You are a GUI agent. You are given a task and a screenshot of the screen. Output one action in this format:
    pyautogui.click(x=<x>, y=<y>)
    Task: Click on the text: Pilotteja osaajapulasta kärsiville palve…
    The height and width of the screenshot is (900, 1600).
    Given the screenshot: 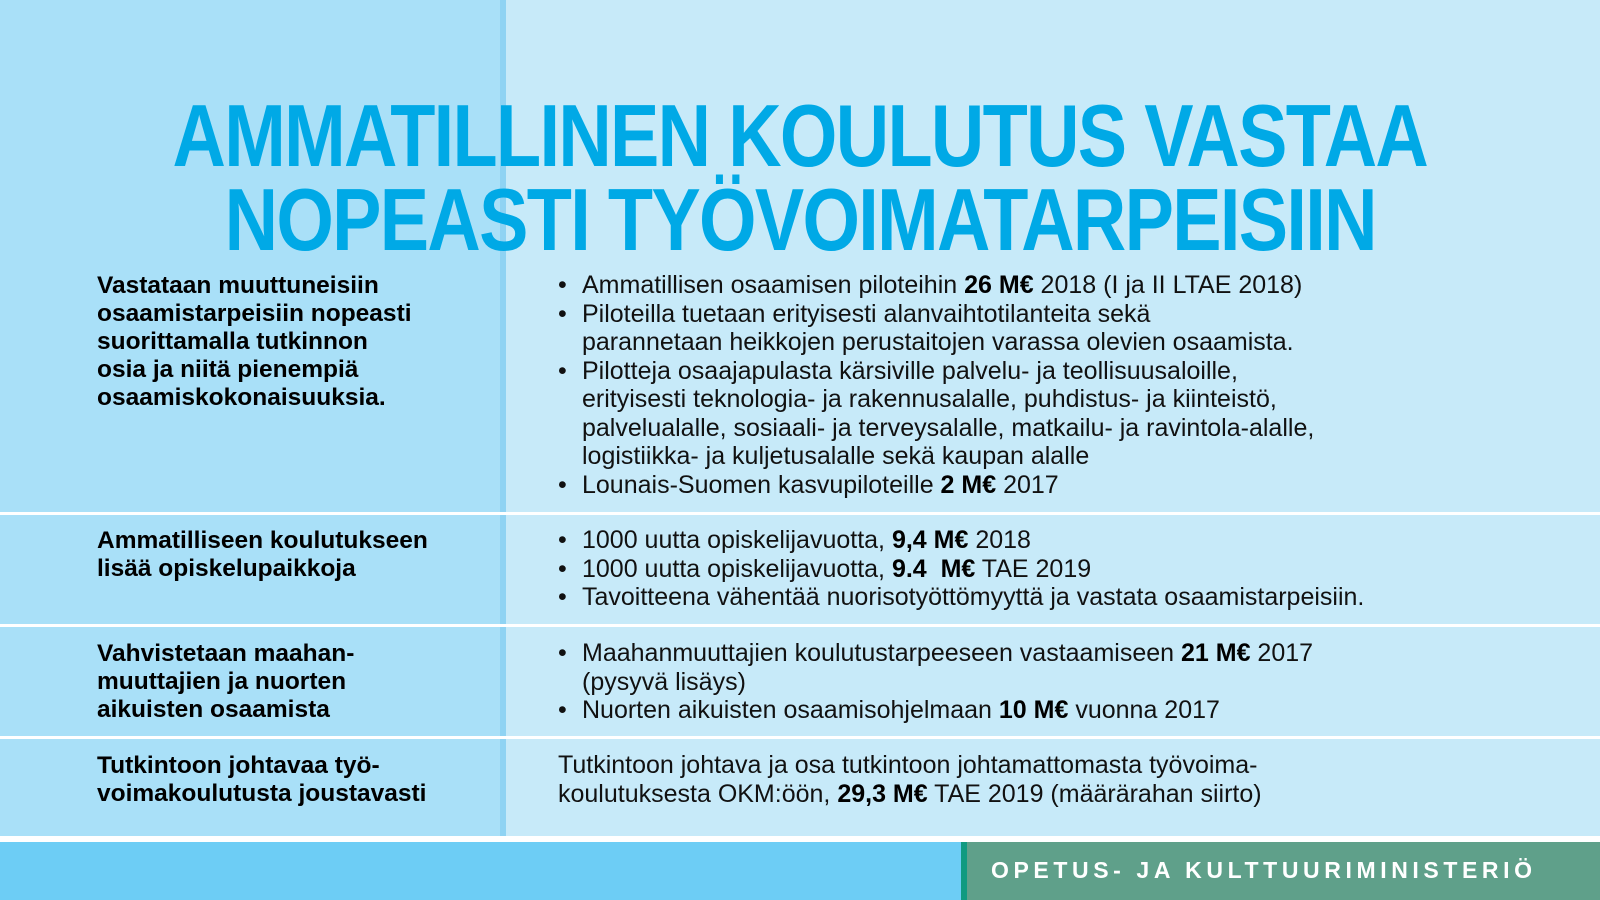 What is the action you would take?
    pyautogui.click(x=948, y=413)
    